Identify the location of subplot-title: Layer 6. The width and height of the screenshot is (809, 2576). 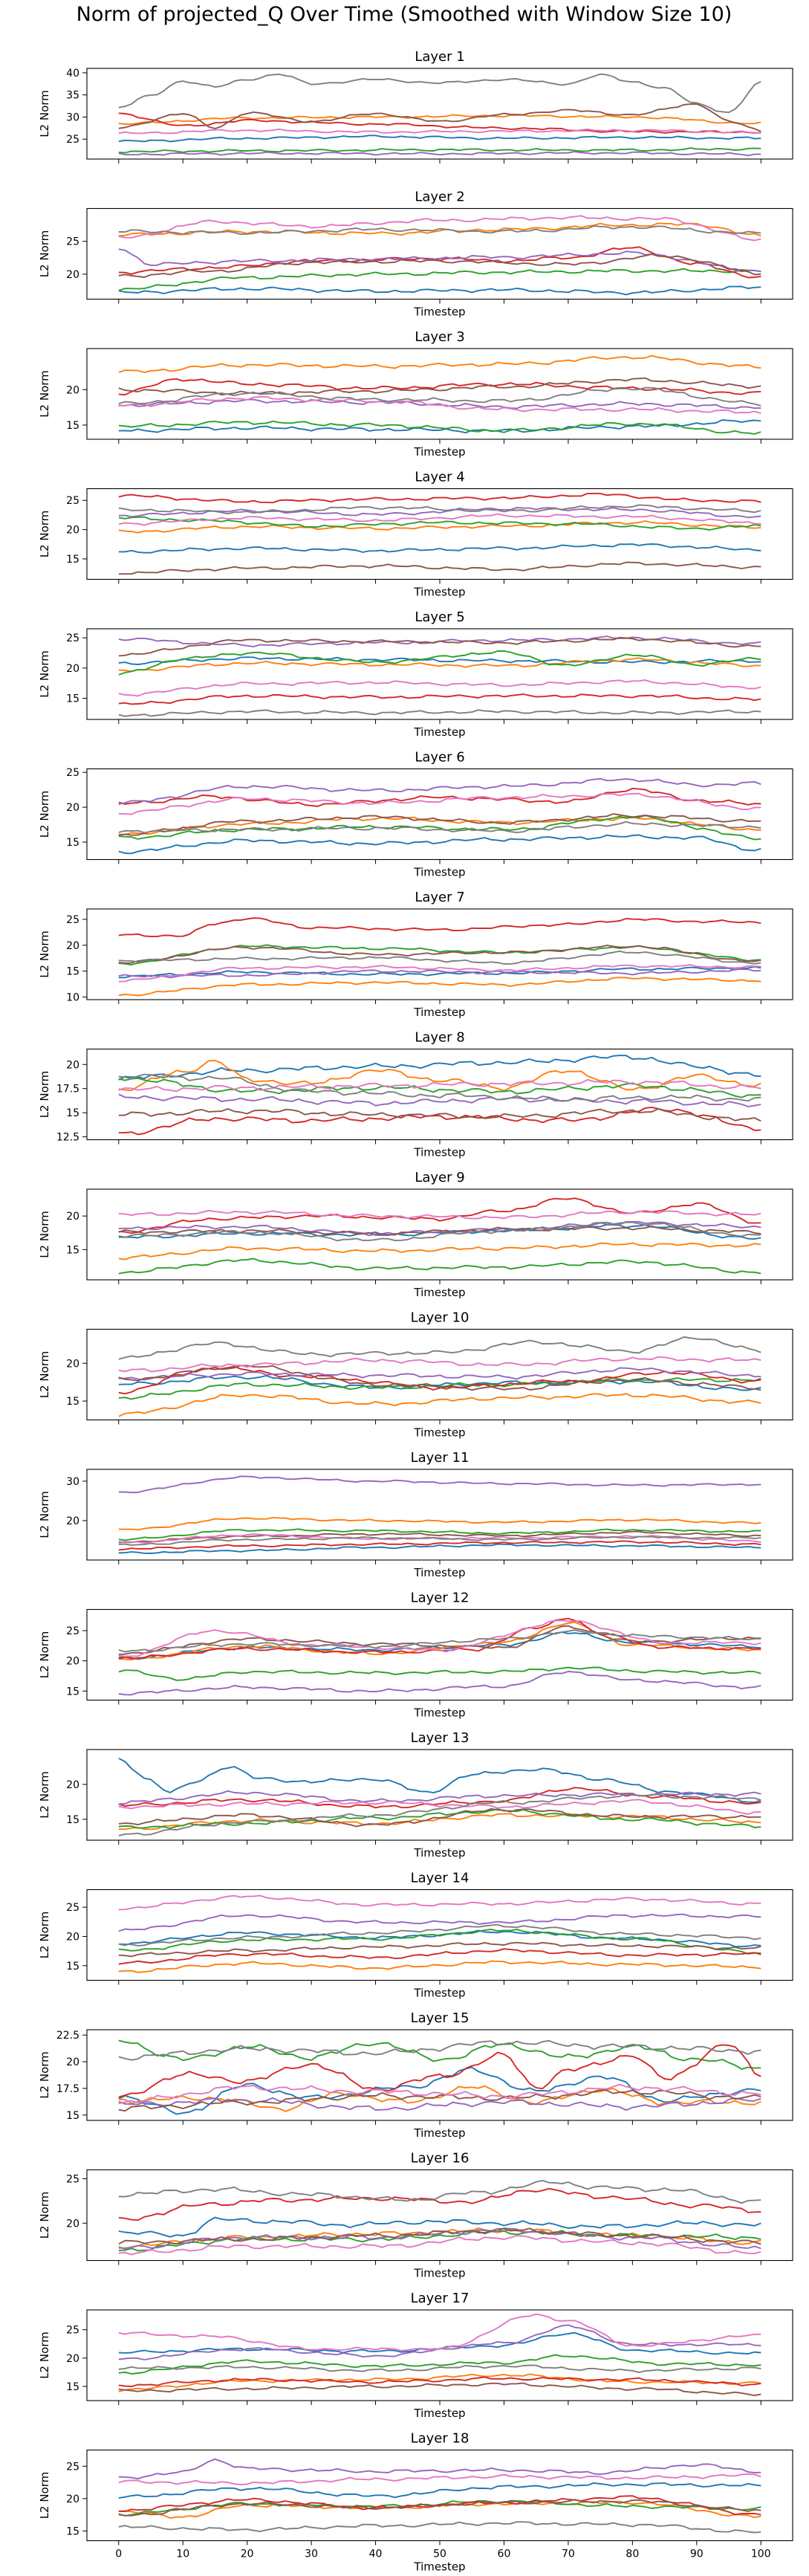
(439, 758).